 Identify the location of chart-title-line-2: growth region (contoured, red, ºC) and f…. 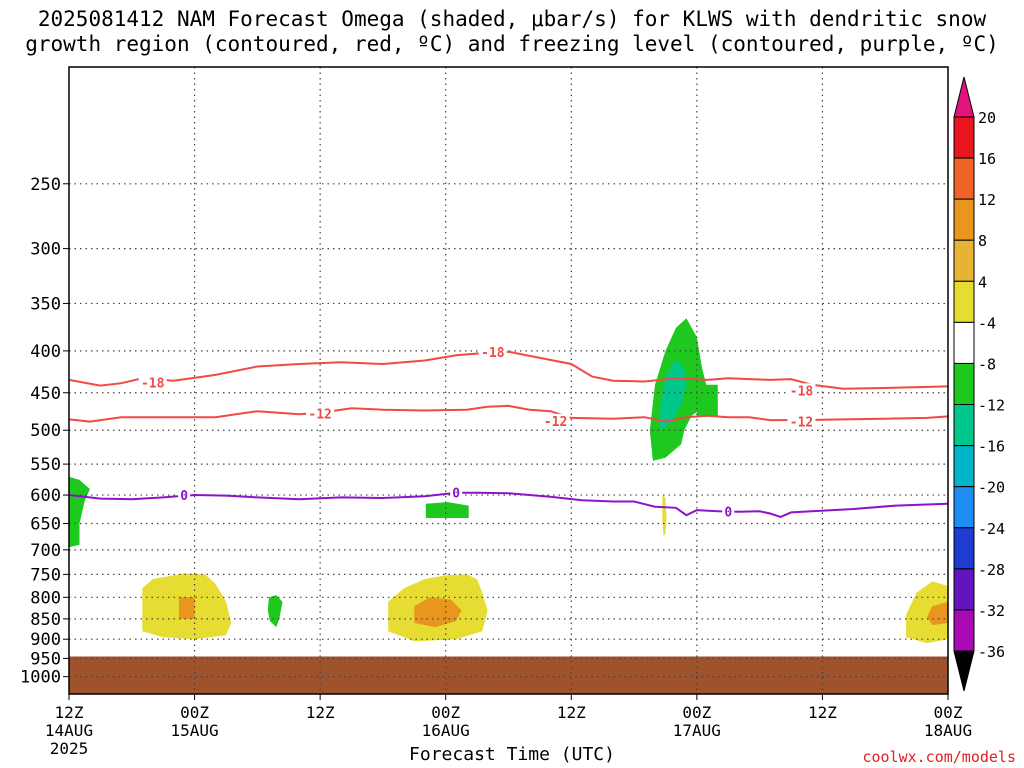
(512, 44).